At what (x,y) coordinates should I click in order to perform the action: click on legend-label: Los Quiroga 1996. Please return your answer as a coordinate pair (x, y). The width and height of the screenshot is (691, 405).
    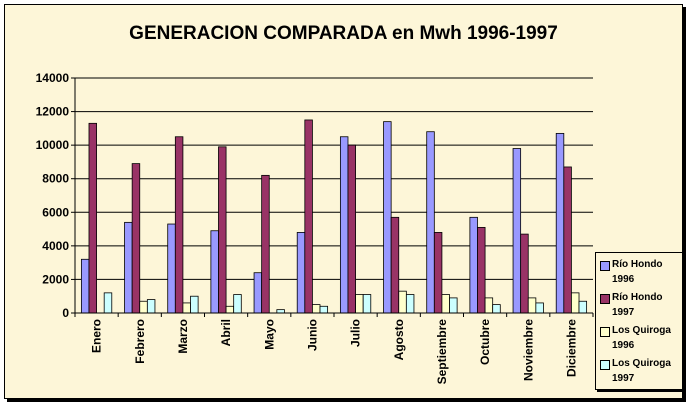
    Looking at the image, I should click on (648, 338).